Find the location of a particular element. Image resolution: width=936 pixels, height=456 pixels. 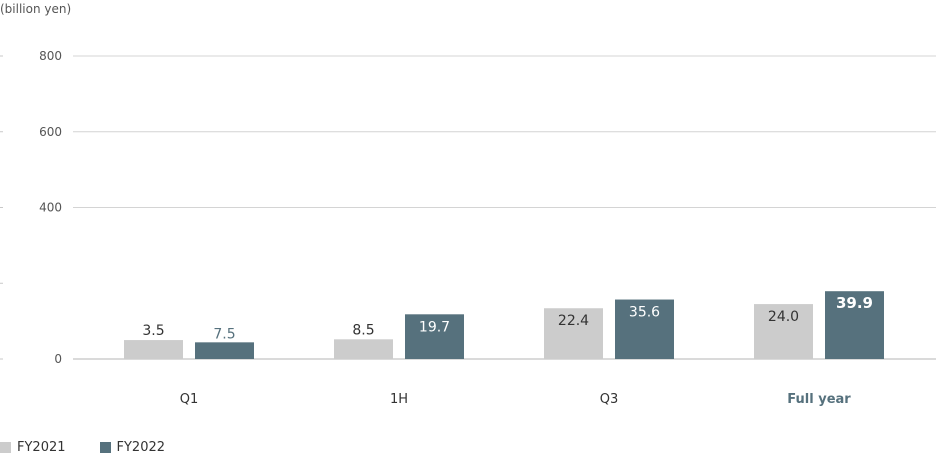

bar-fy2022-1h is located at coordinates (434, 336).